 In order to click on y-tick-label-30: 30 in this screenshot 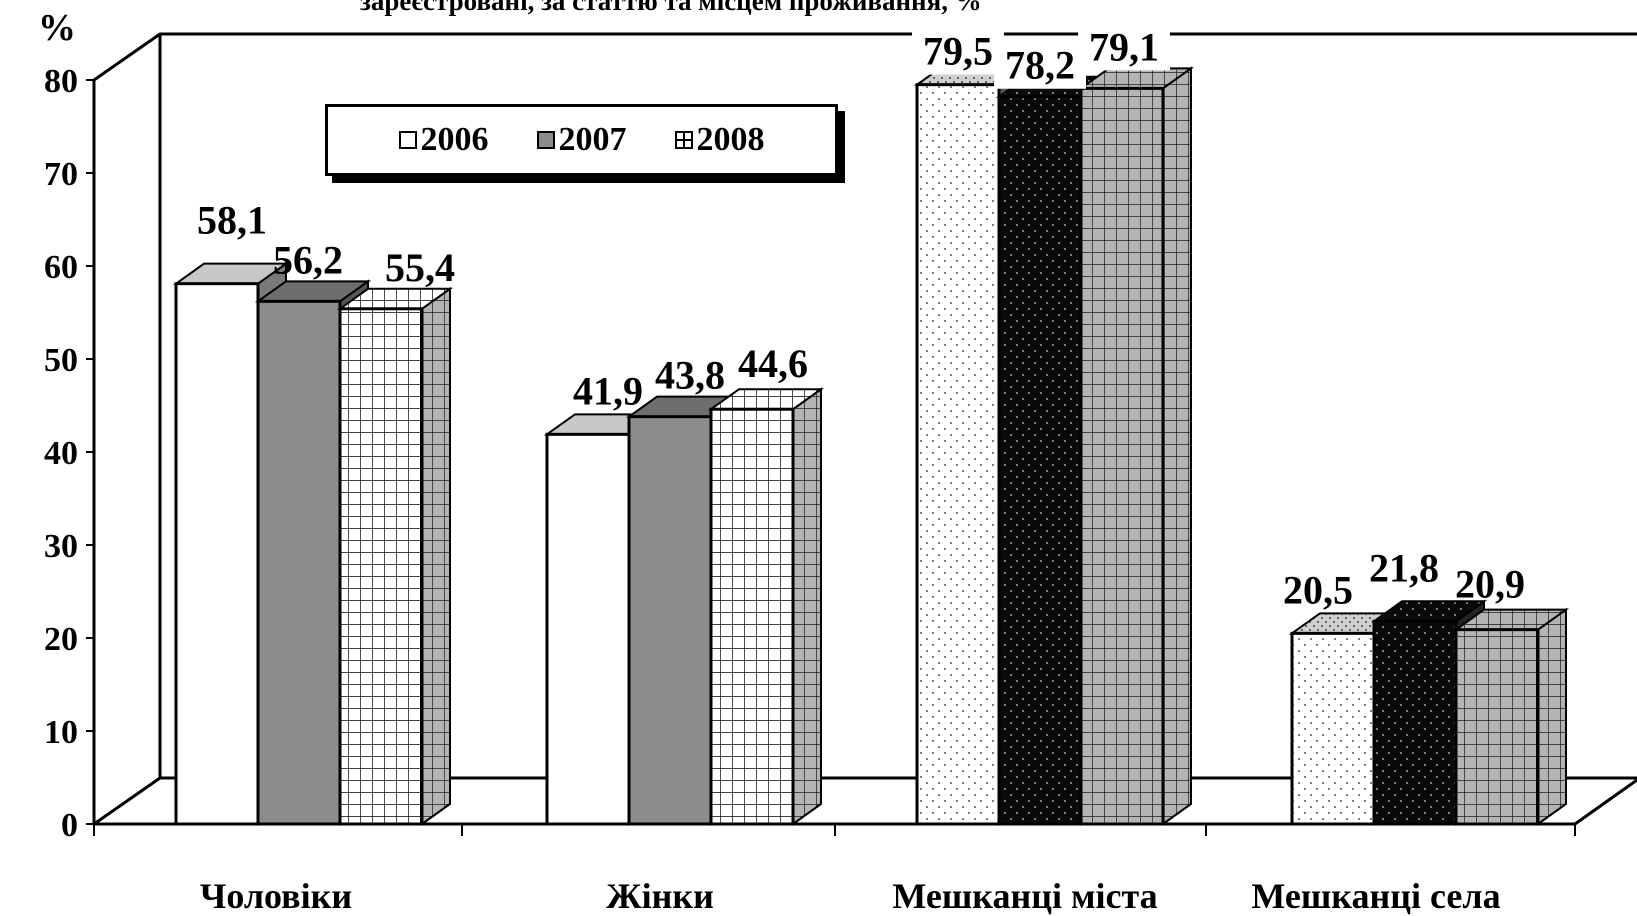, I will do `click(61, 546)`.